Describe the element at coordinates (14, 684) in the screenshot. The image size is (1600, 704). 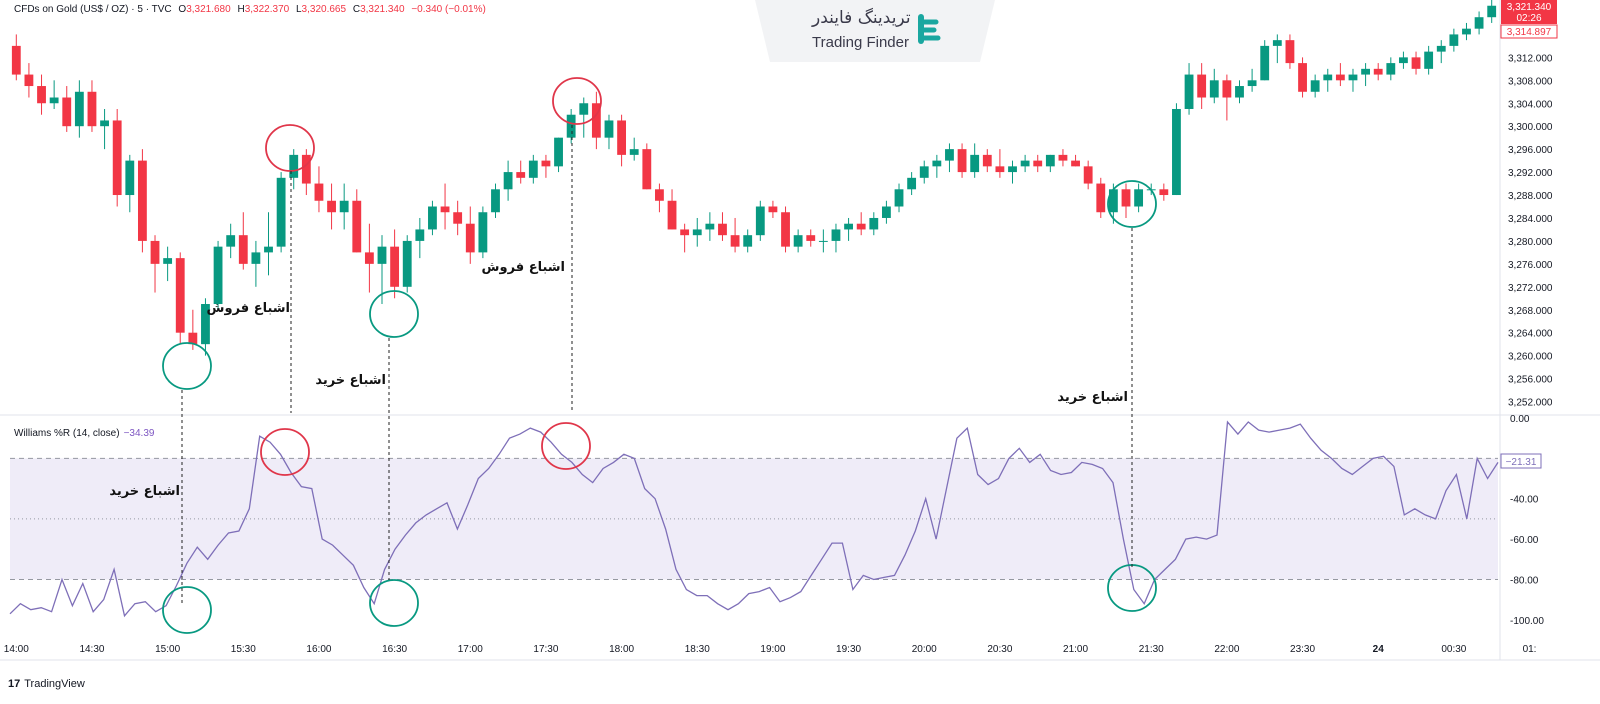
I see `tradingview-logo-icon: 17` at that location.